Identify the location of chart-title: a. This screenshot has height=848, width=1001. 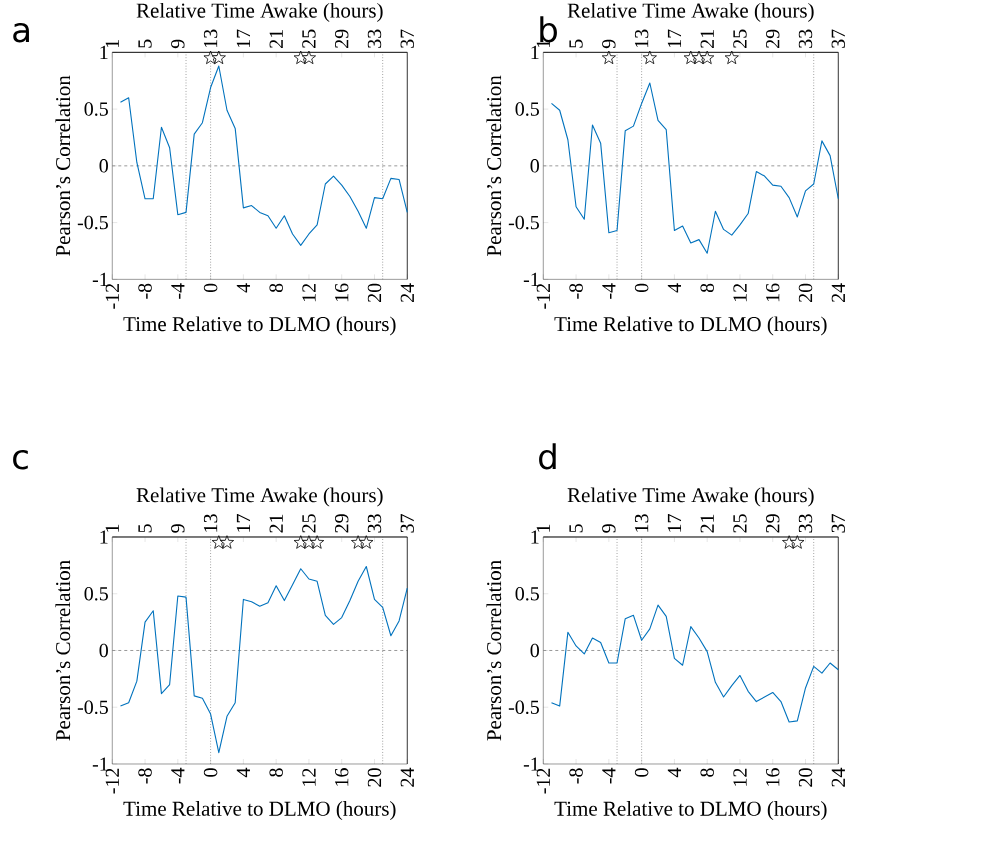
(21, 32).